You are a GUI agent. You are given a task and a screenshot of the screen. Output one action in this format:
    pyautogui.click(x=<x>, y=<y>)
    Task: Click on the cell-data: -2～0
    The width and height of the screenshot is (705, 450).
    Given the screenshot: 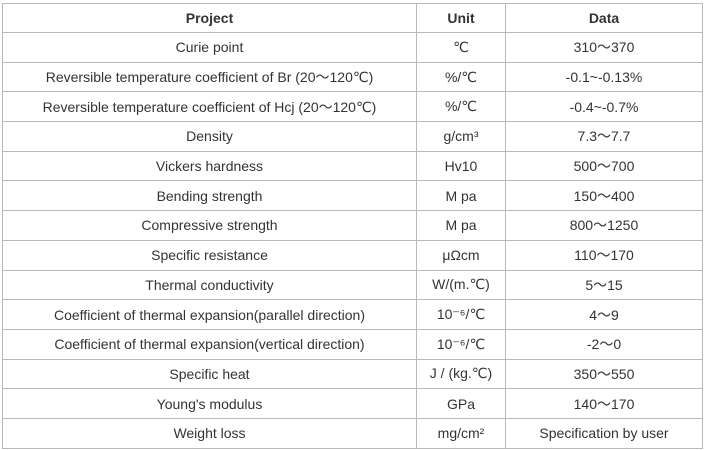 What is the action you would take?
    pyautogui.click(x=604, y=344)
    